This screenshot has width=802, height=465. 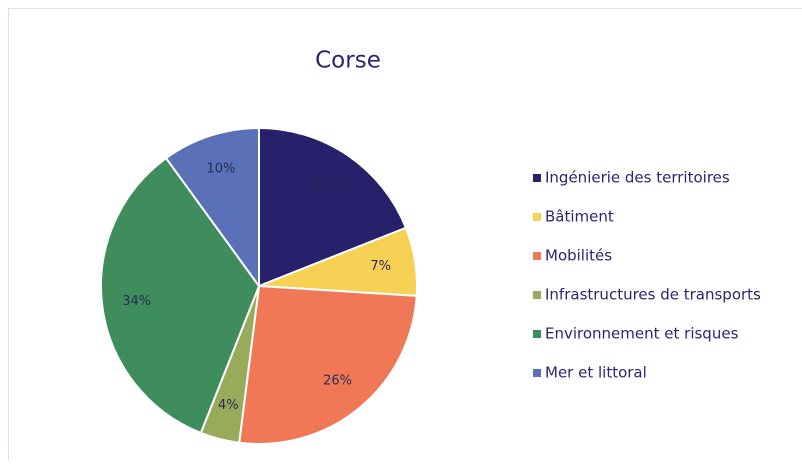 What do you see at coordinates (642, 334) in the screenshot?
I see `legend-label: Environnement et risques` at bounding box center [642, 334].